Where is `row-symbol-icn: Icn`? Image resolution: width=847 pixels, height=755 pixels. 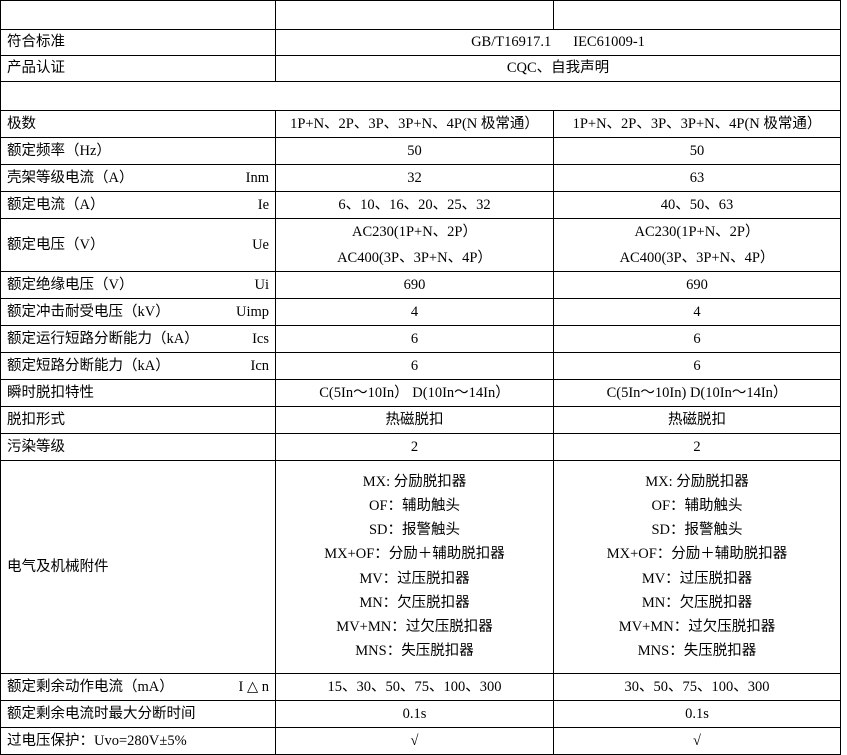 row-symbol-icn: Icn is located at coordinates (259, 365).